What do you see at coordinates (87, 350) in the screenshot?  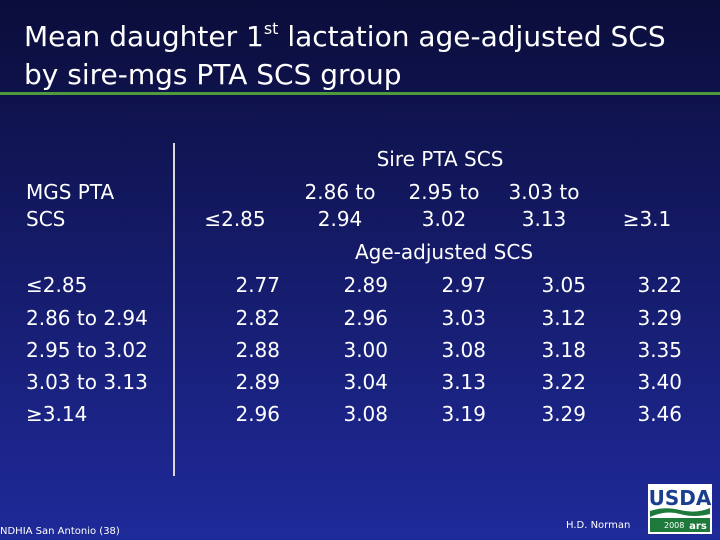 I see `row-label-3: 2.95 to 3.02` at bounding box center [87, 350].